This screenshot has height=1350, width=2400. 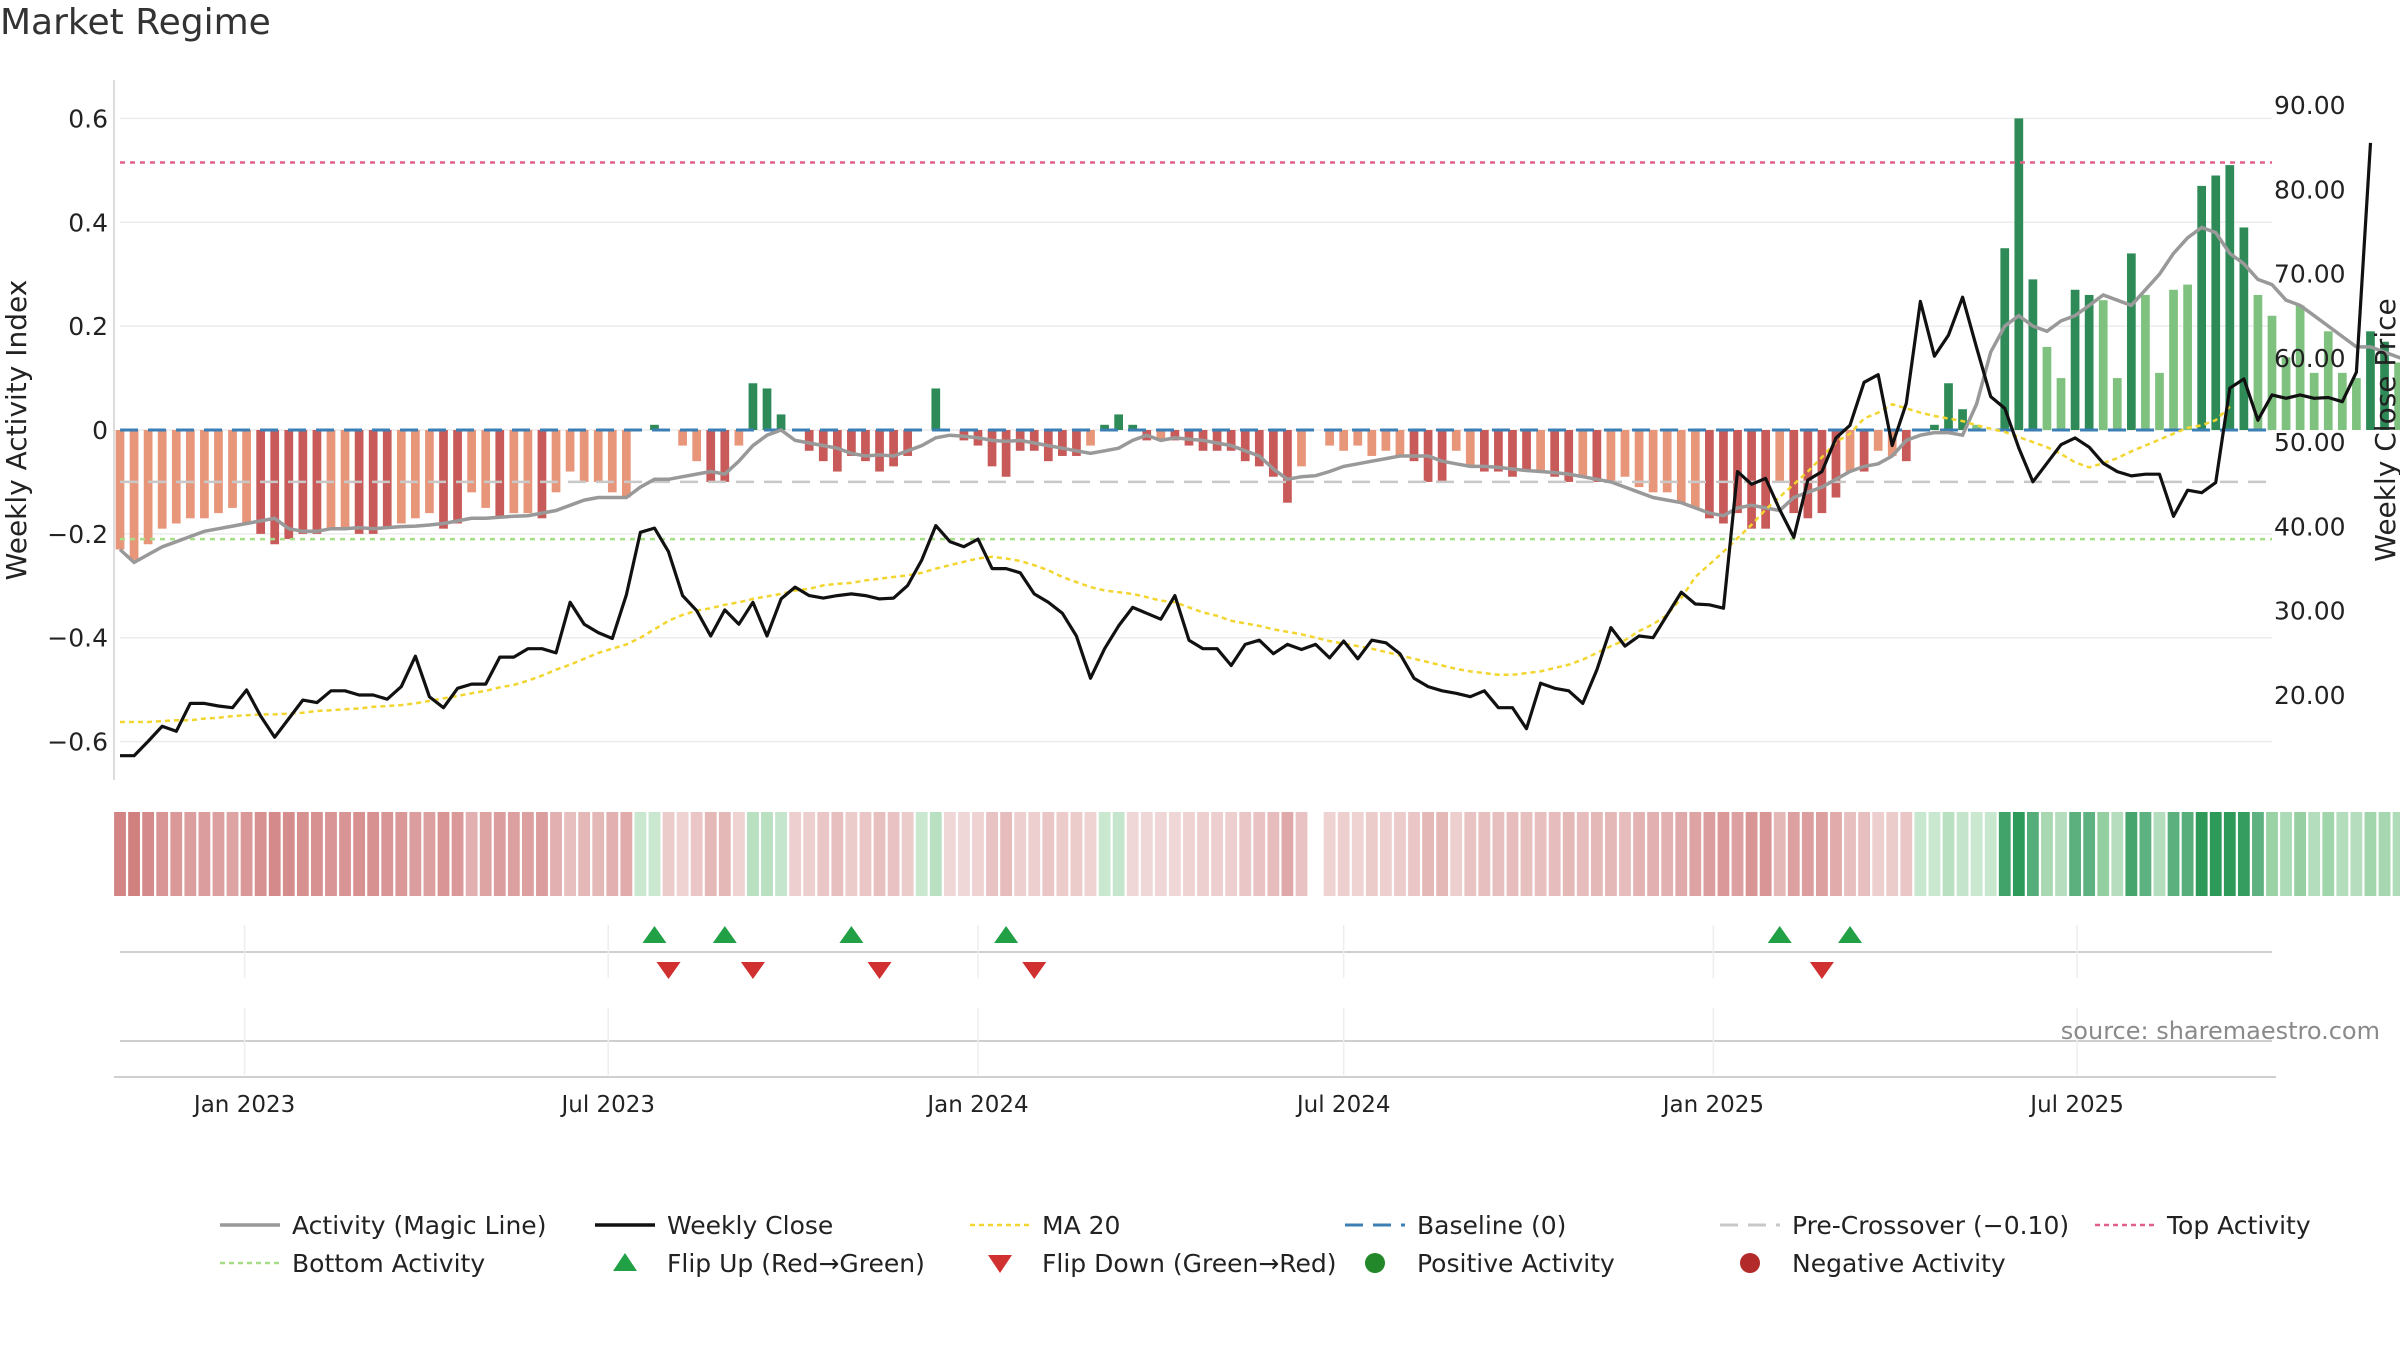 I want to click on legend-item: Flip Down (Green→Red), so click(x=1162, y=1263).